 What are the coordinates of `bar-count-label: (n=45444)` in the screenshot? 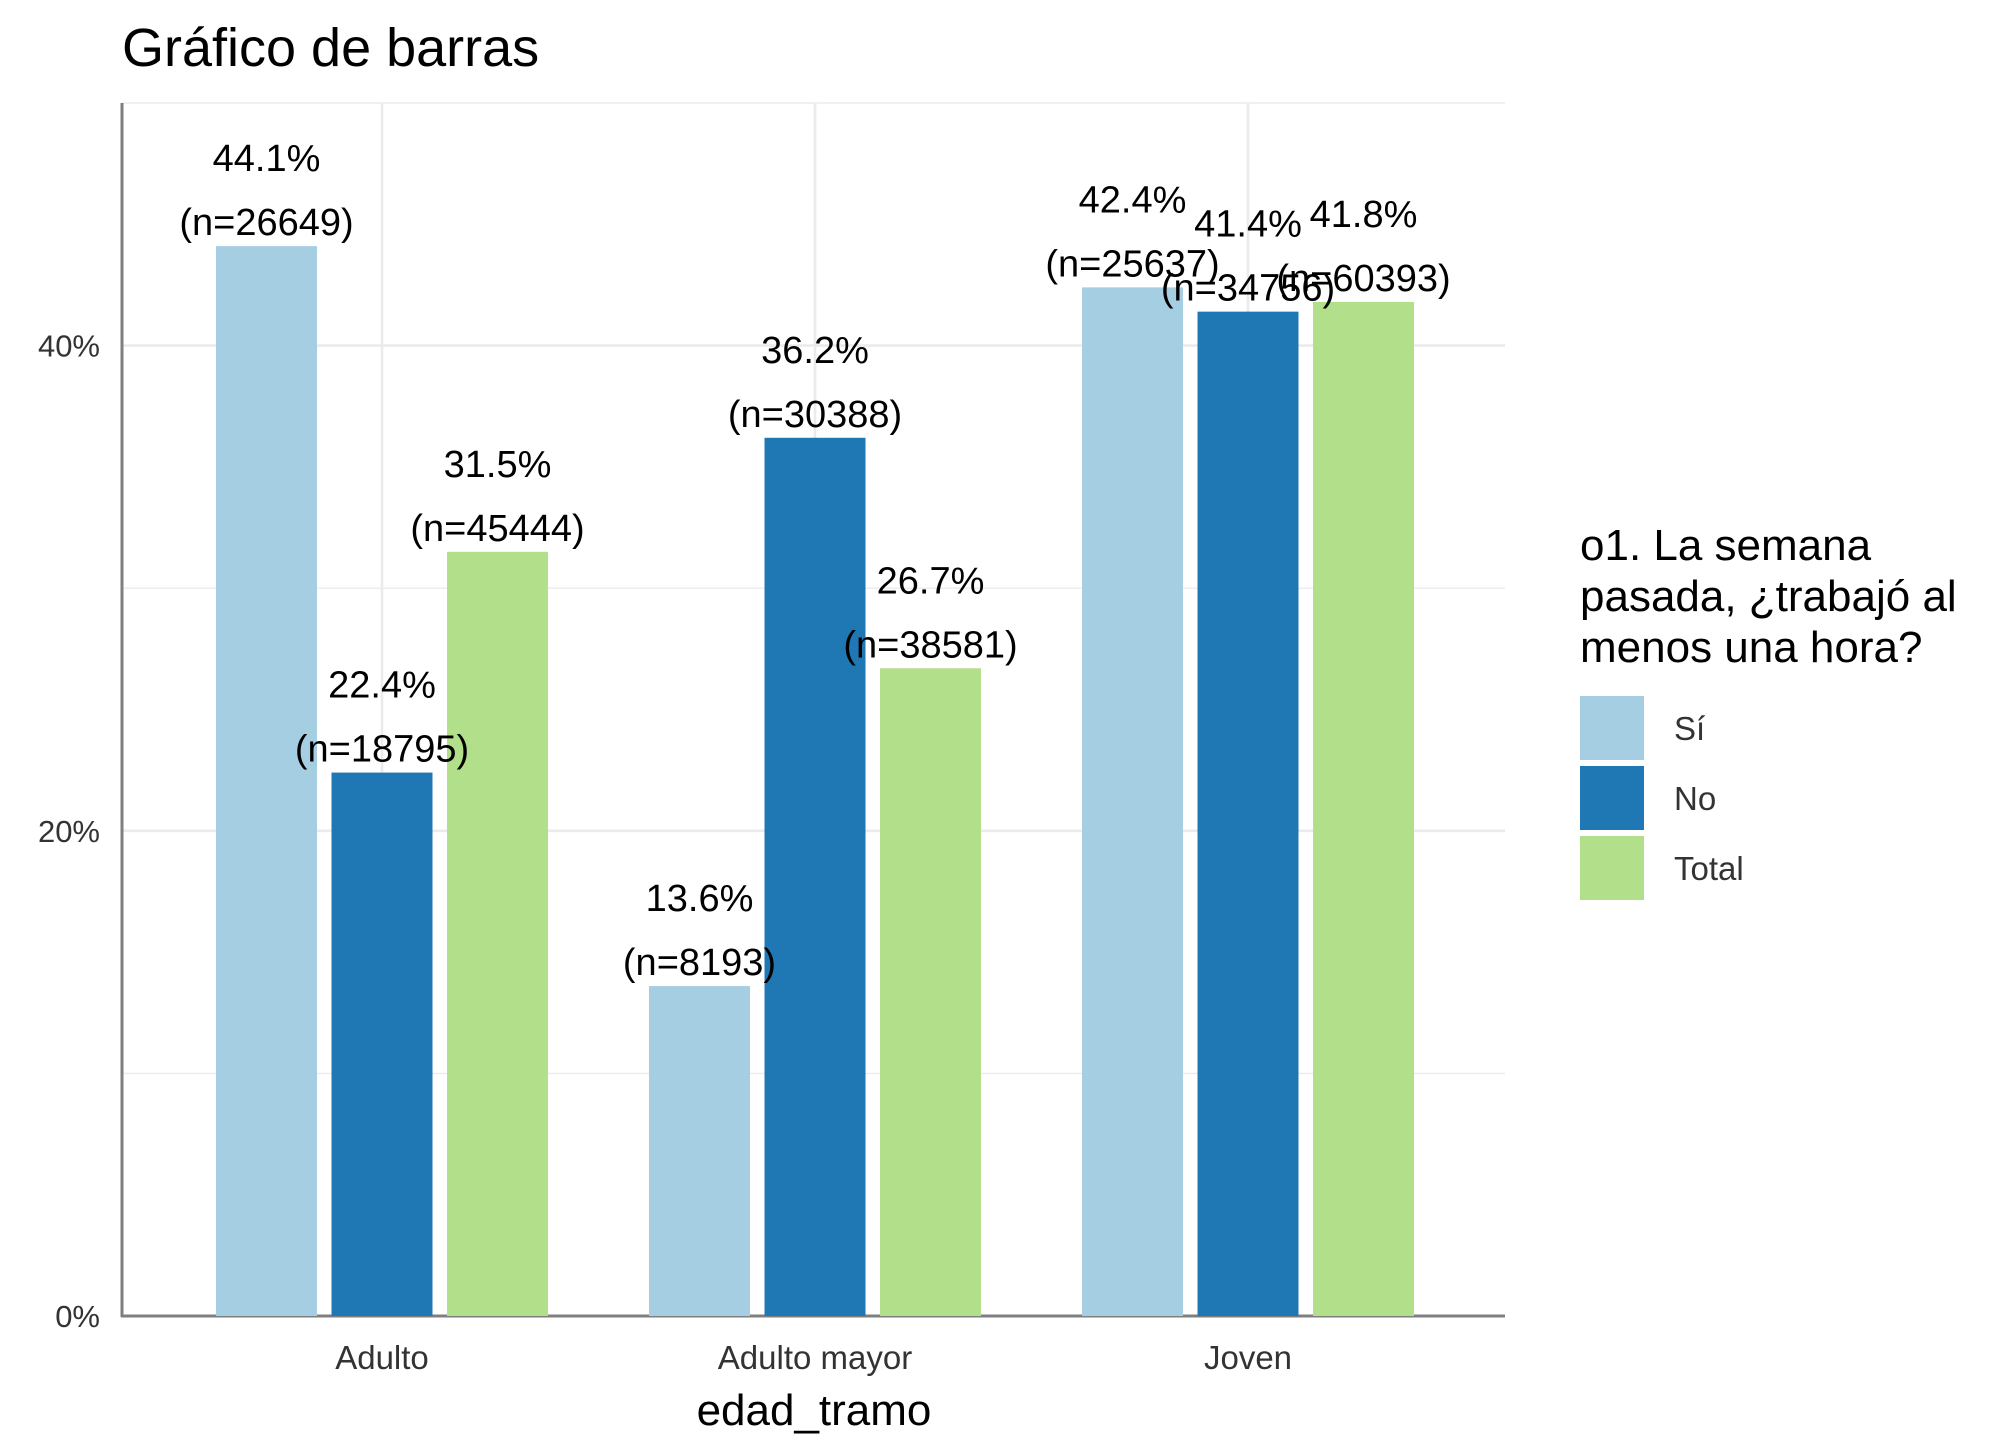 It's located at (497, 529).